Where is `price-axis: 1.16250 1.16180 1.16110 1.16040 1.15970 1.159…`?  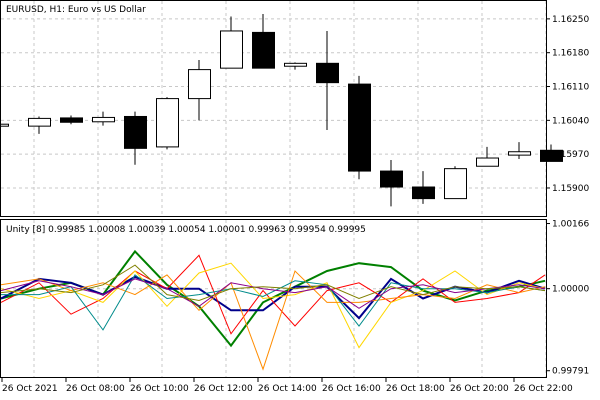 price-axis: 1.16250 1.16180 1.16110 1.16040 1.15970 1.159… is located at coordinates (567, 104).